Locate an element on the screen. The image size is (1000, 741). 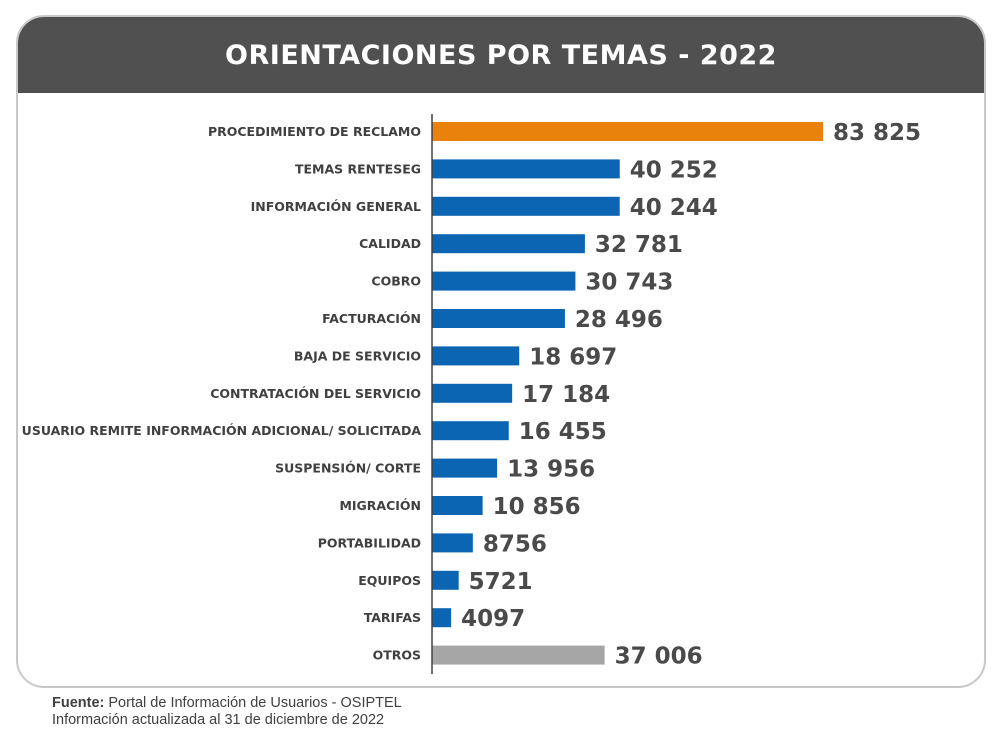
value-label: 40 244 is located at coordinates (674, 208).